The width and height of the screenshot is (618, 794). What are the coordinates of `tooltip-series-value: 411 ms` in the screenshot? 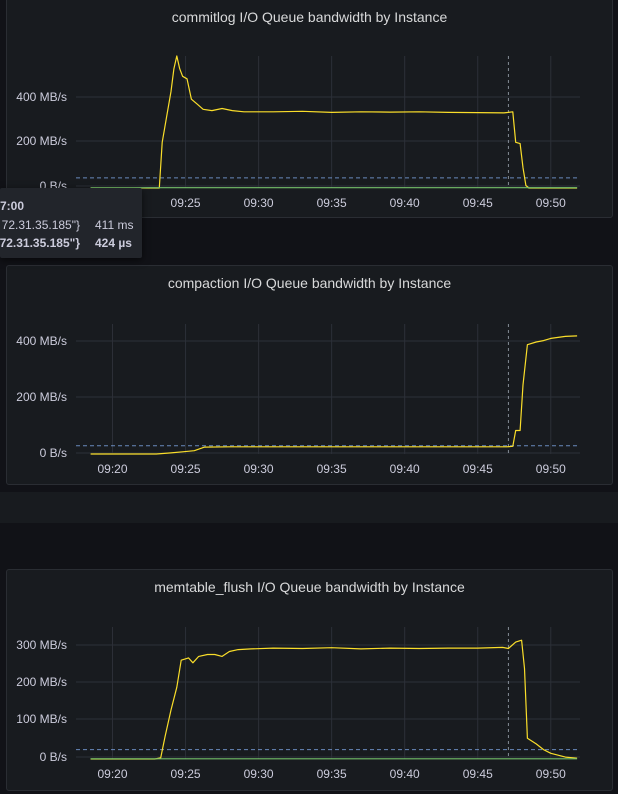 It's located at (114, 225).